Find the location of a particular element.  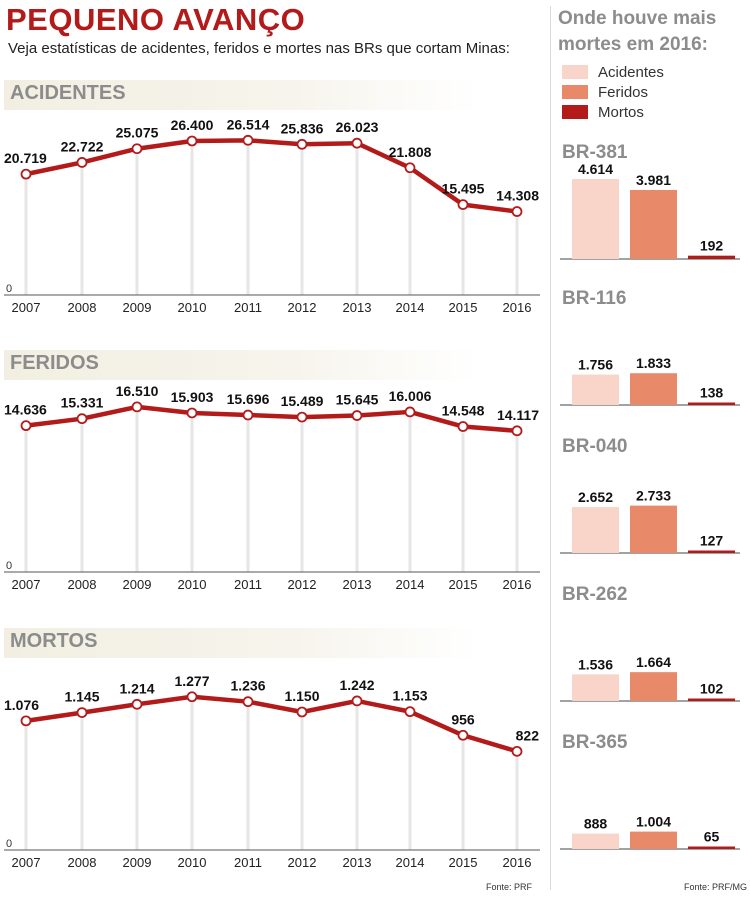

bar-label-br-116-feridos: 1.833 is located at coordinates (653, 363).